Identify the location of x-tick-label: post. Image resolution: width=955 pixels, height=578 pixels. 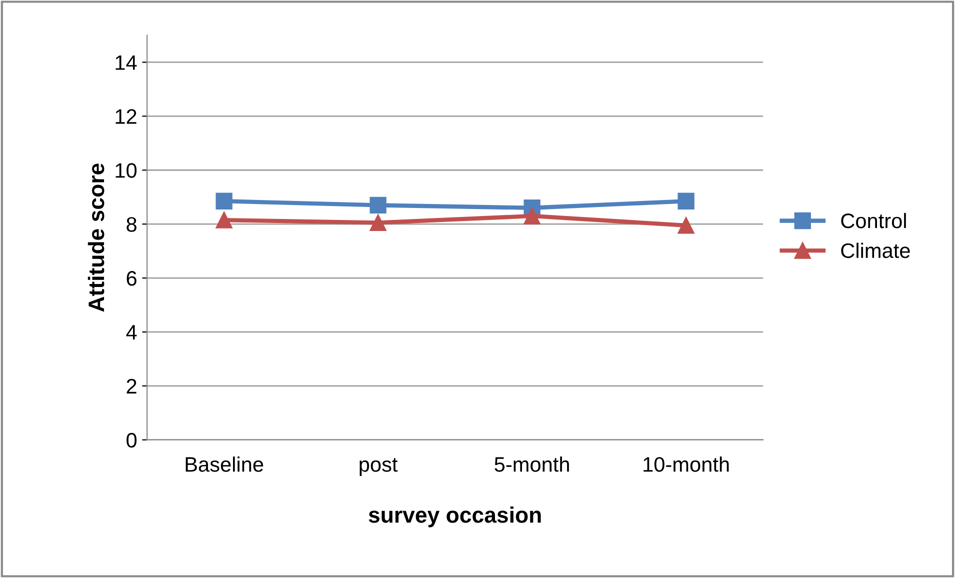
(379, 467).